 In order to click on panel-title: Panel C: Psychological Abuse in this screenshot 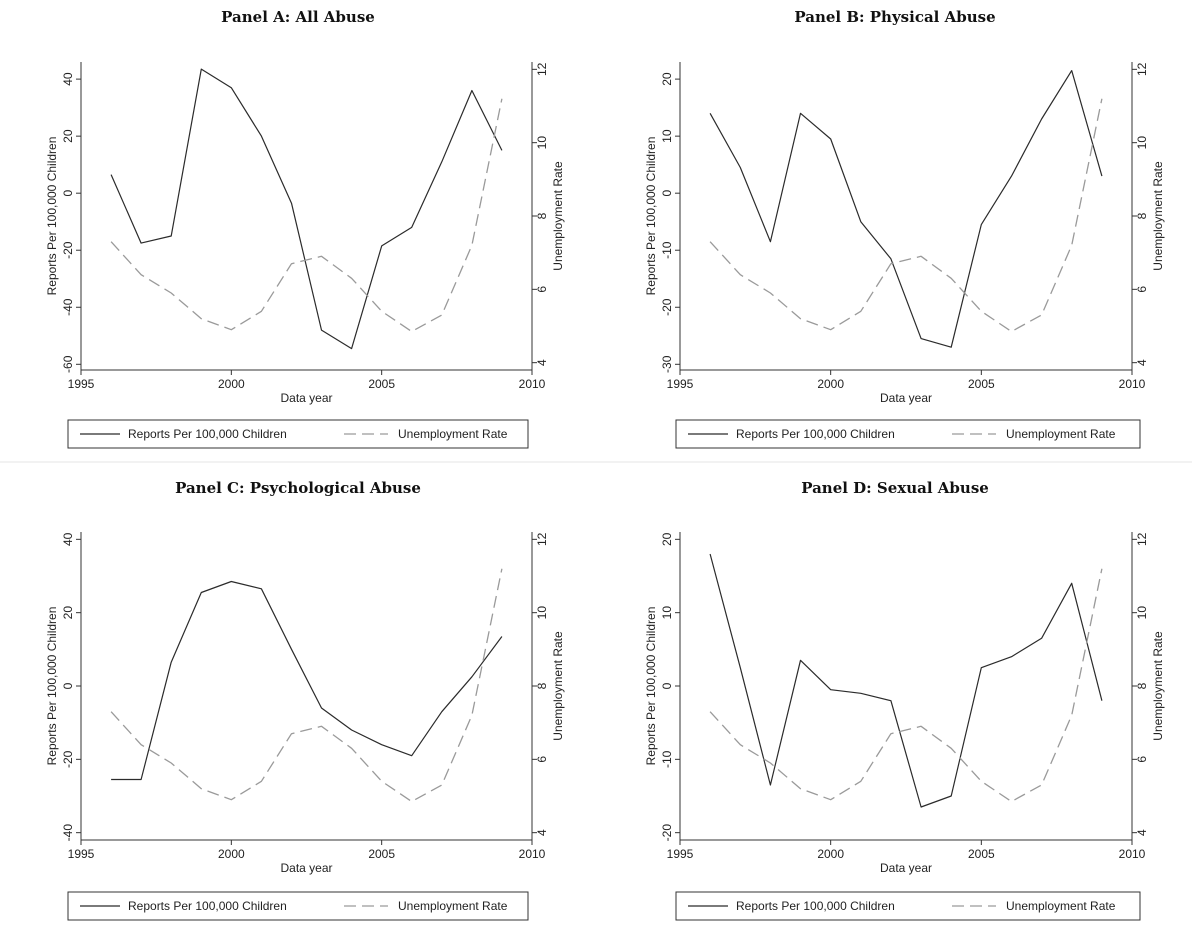, I will do `click(298, 488)`.